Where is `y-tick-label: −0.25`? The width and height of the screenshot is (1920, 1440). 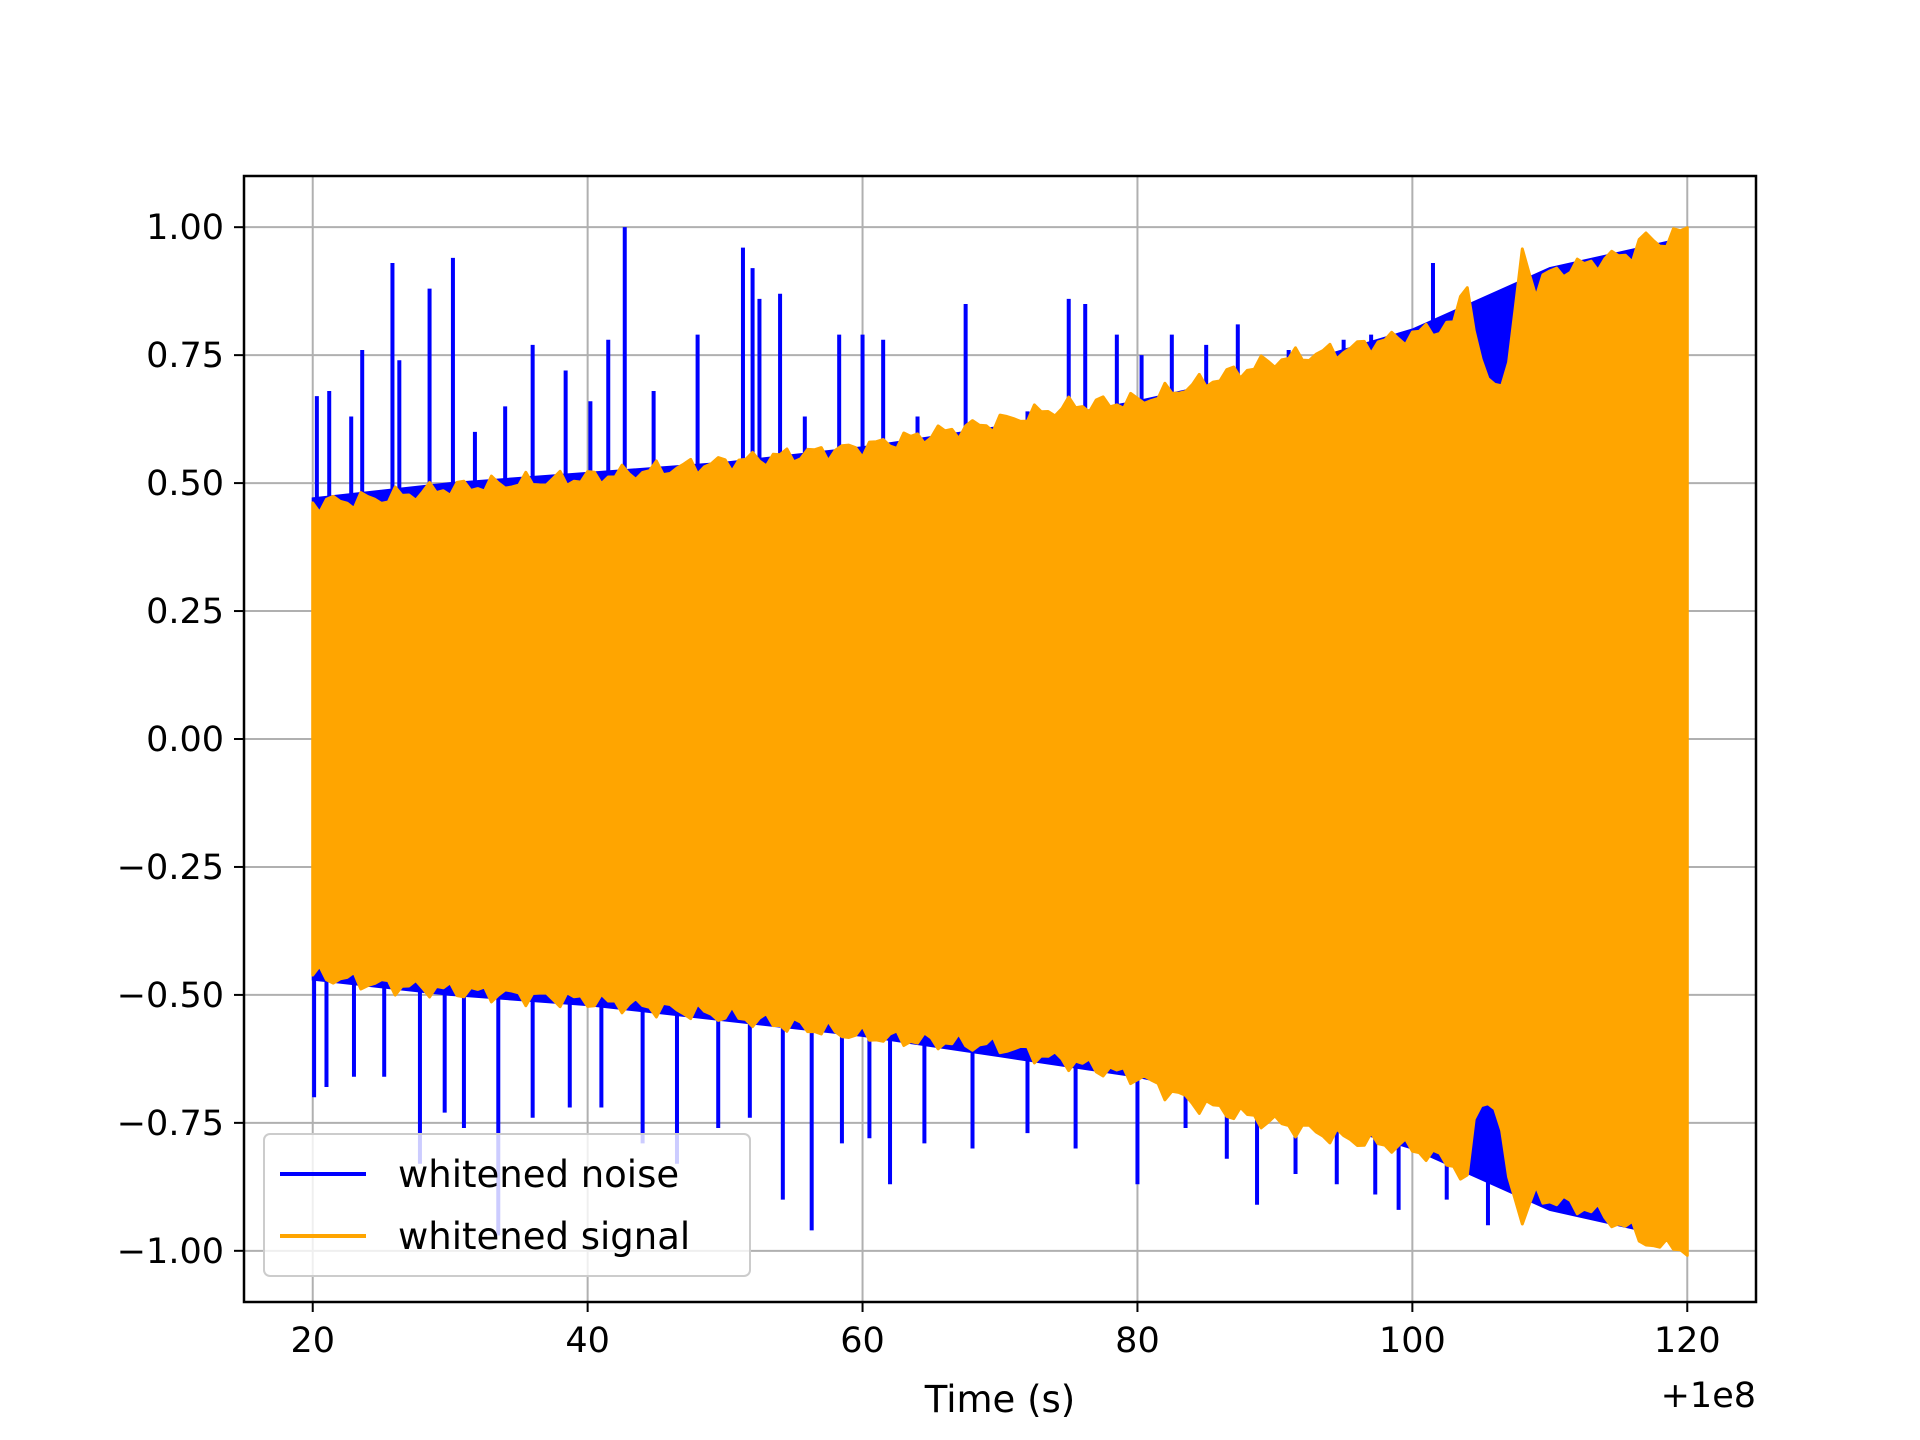 y-tick-label: −0.25 is located at coordinates (170, 868).